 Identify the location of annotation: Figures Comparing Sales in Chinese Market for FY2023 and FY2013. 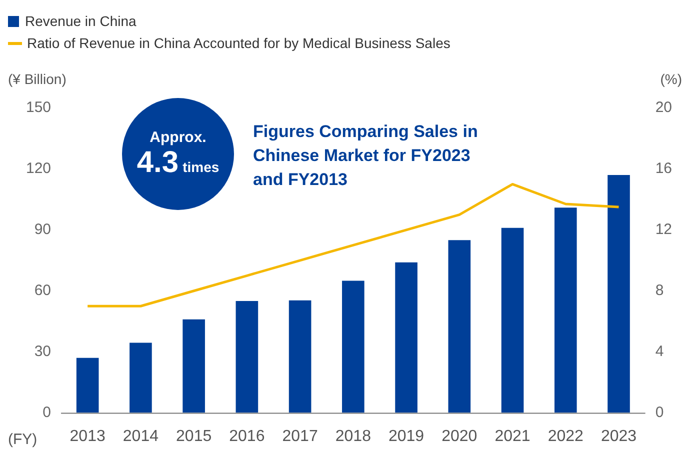
(365, 156).